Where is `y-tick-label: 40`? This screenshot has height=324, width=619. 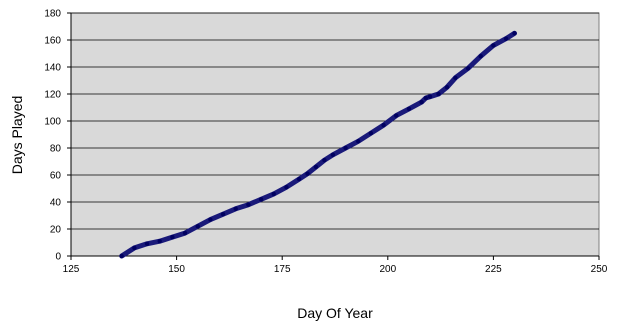 y-tick-label: 40 is located at coordinates (56, 203).